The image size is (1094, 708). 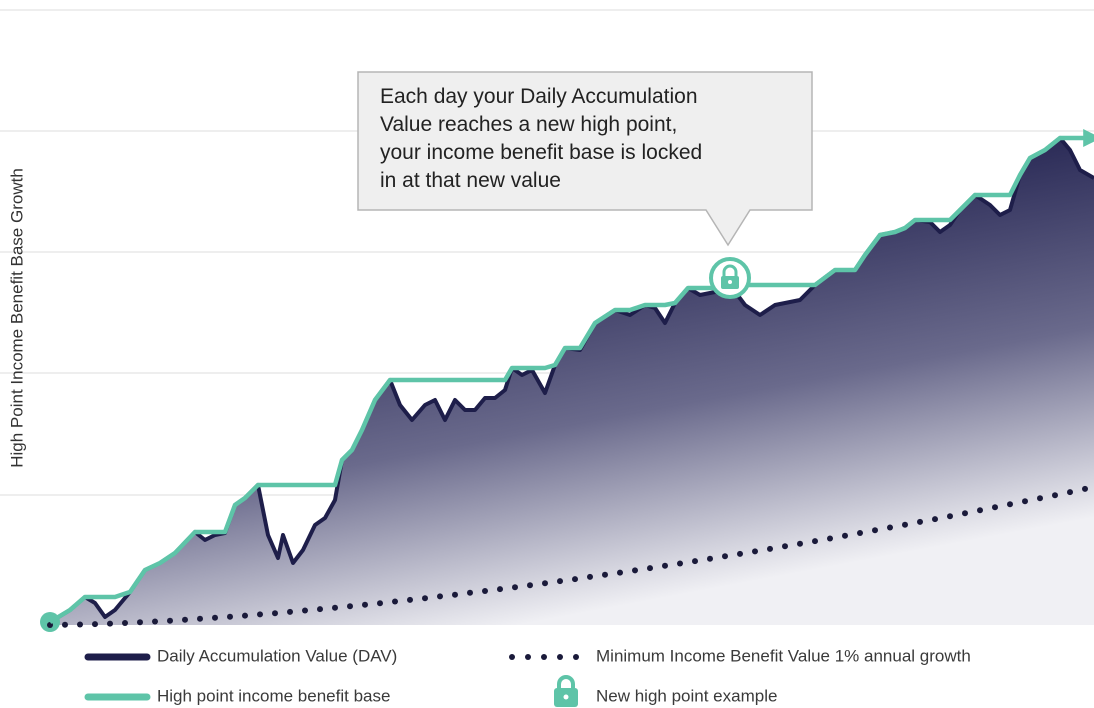 What do you see at coordinates (273, 695) in the screenshot?
I see `legend-label: High point income benefit base` at bounding box center [273, 695].